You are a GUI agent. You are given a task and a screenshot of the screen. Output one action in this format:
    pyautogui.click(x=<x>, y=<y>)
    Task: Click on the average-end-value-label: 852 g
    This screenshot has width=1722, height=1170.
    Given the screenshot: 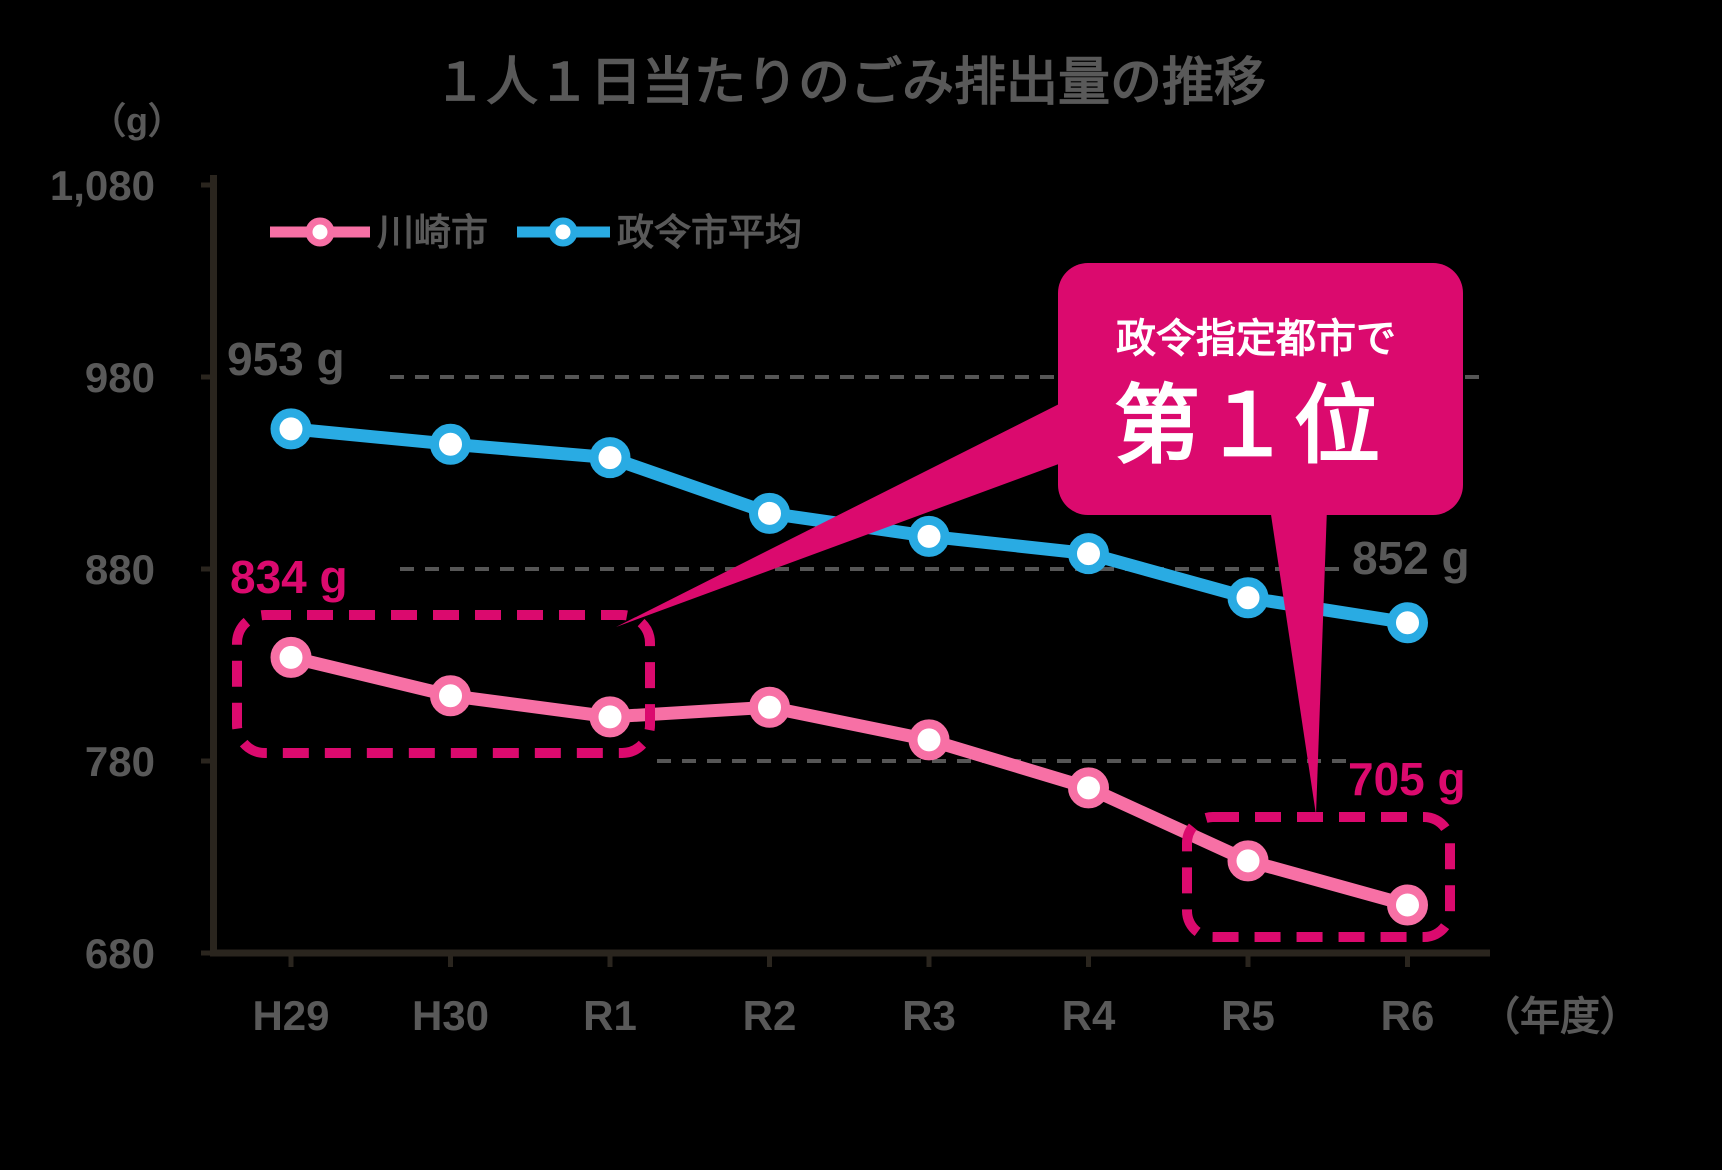 What is the action you would take?
    pyautogui.click(x=1411, y=558)
    